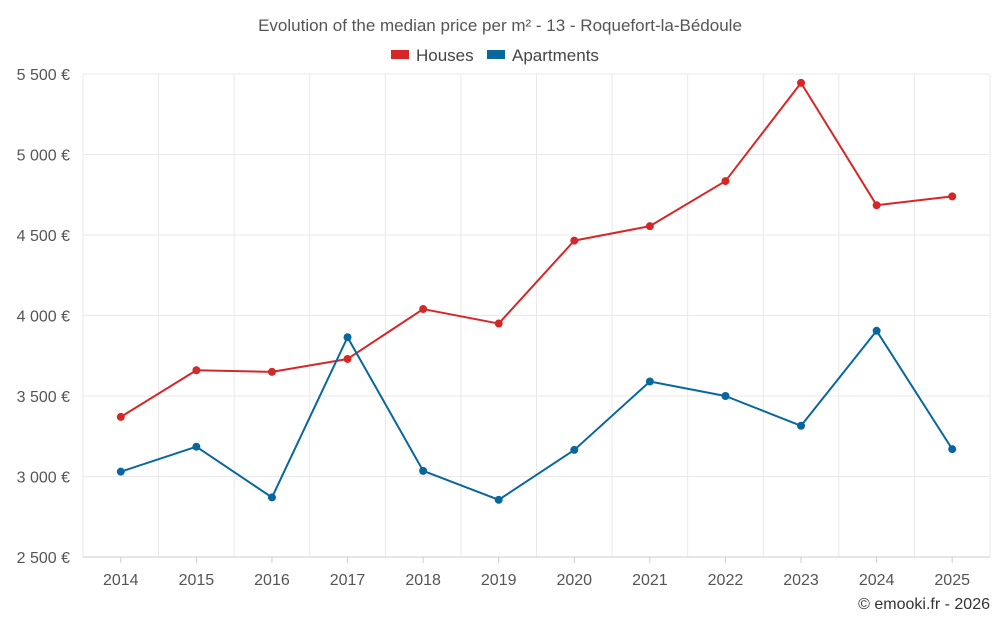 The width and height of the screenshot is (1000, 630). What do you see at coordinates (445, 55) in the screenshot?
I see `legend-label-houses: Houses` at bounding box center [445, 55].